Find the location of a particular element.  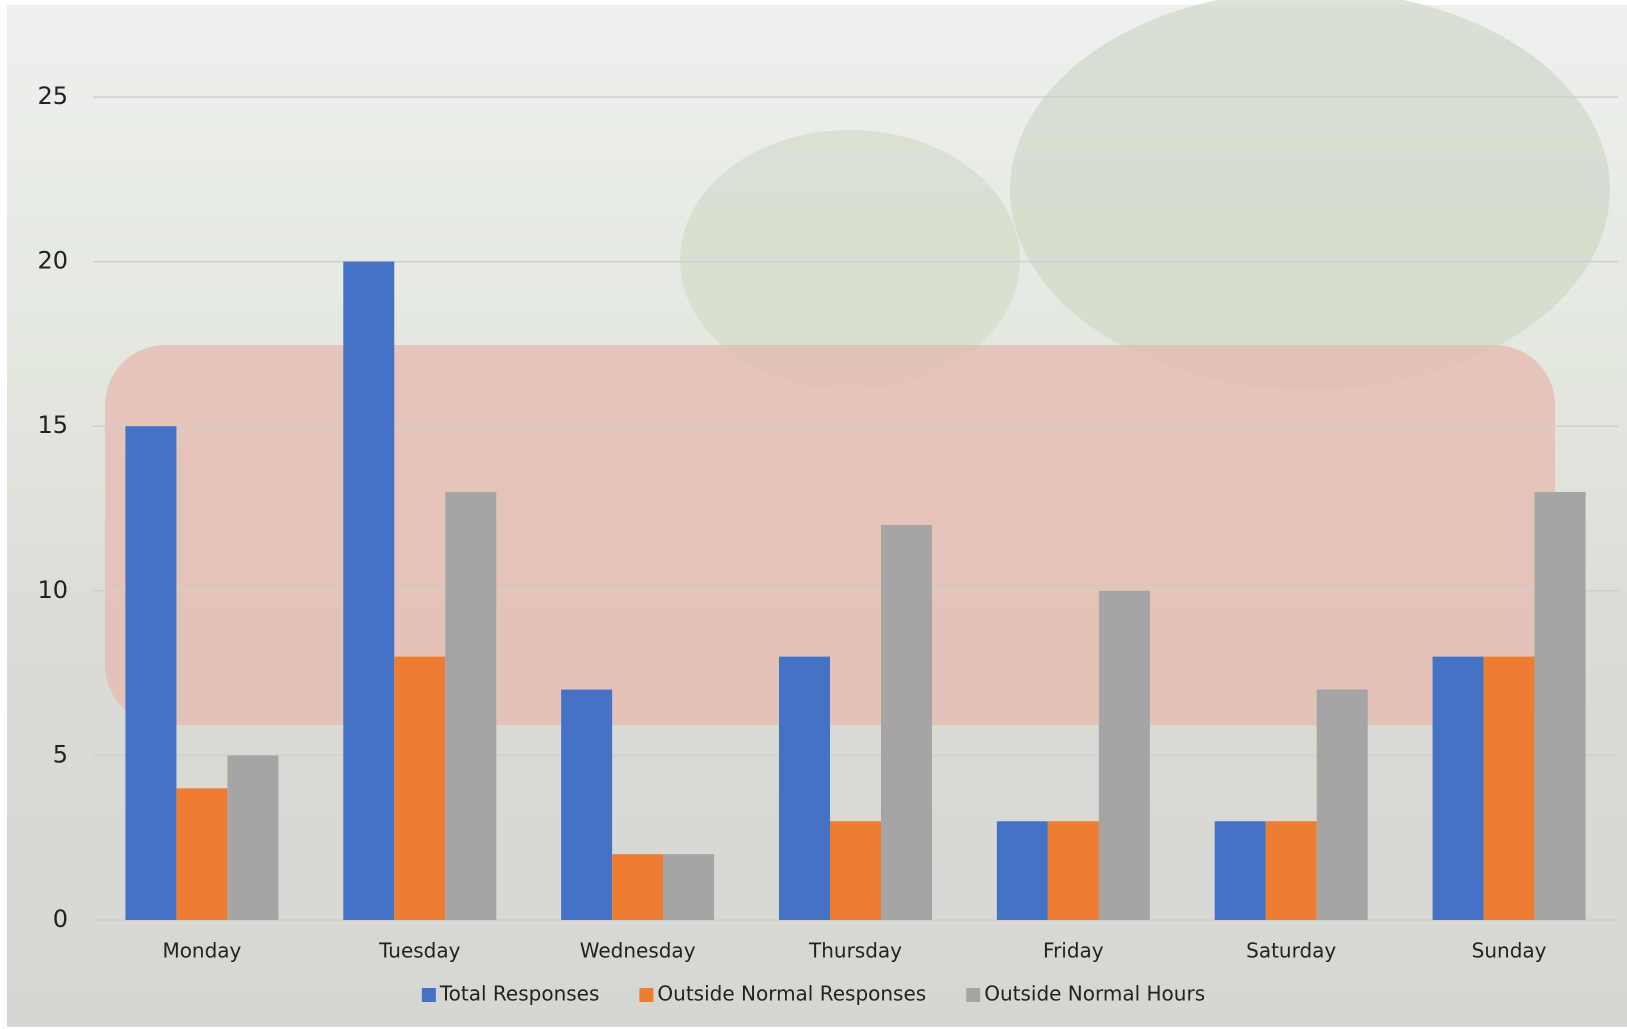

y-tick-label: 0 is located at coordinates (60, 919).